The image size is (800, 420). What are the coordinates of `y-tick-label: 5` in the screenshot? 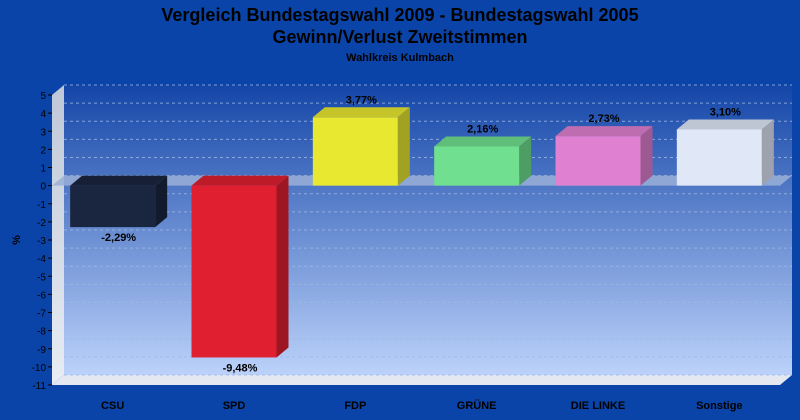 It's located at (43, 96).